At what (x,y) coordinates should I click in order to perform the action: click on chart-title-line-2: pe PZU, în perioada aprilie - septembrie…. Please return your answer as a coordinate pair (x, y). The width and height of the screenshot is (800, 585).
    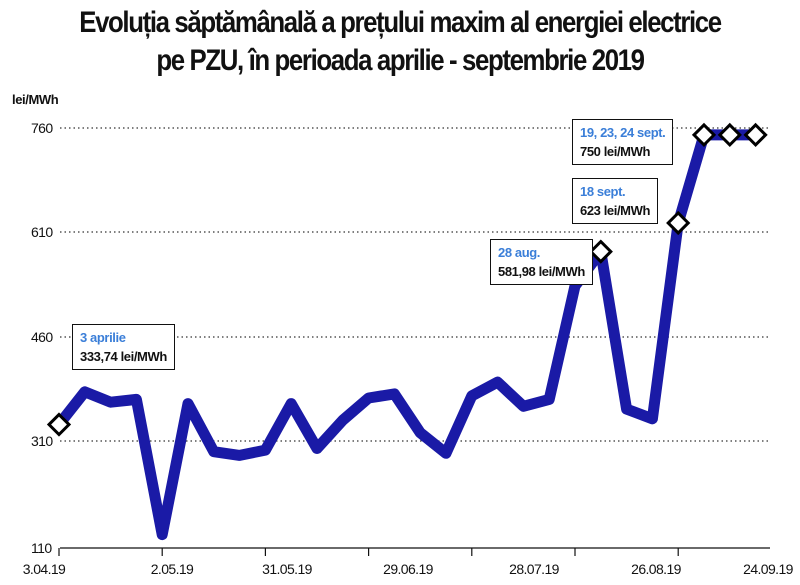
    Looking at the image, I should click on (400, 60).